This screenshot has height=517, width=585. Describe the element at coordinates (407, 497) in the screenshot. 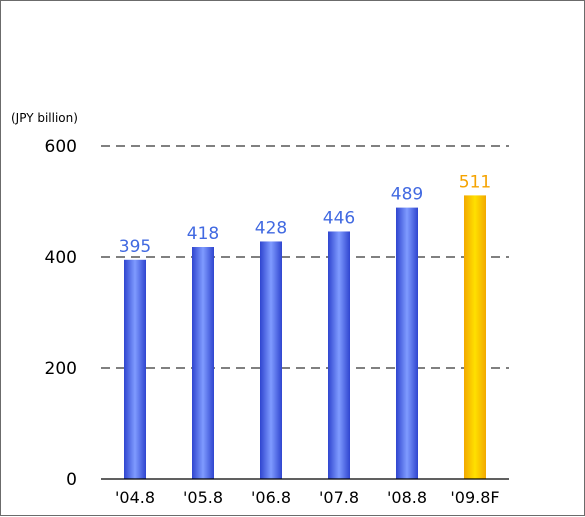

I see `x-tick-label: '08.8` at that location.